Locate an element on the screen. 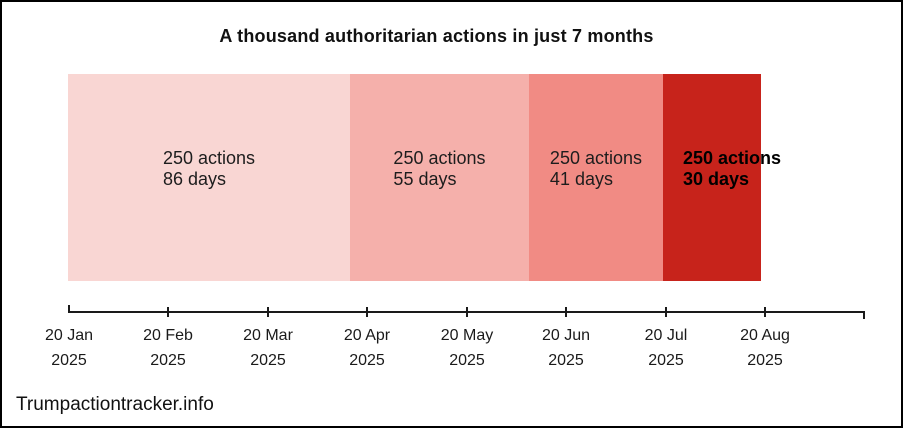 Image resolution: width=903 pixels, height=428 pixels. tick-label-may: 20 May 2025 is located at coordinates (467, 348).